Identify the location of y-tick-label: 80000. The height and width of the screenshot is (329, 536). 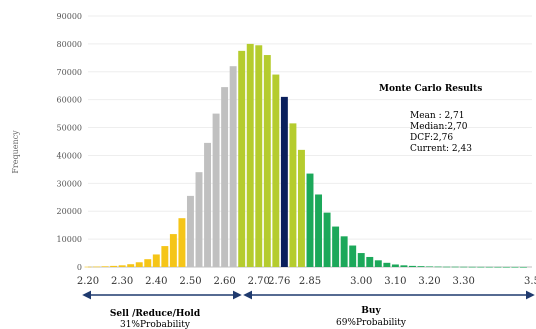
(69, 44).